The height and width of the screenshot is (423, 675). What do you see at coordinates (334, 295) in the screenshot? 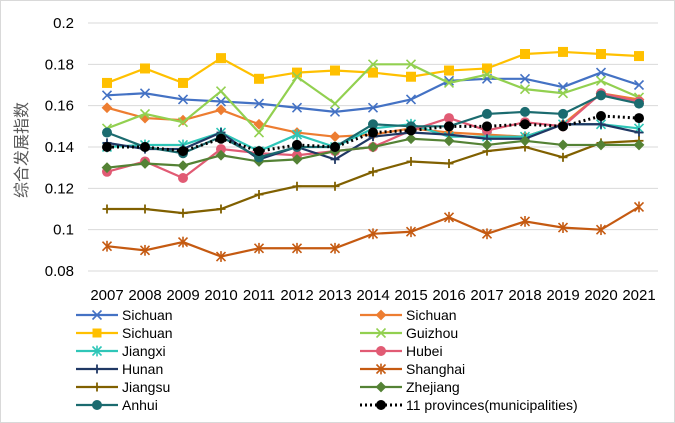
I see `x-tick-label: 2013` at bounding box center [334, 295].